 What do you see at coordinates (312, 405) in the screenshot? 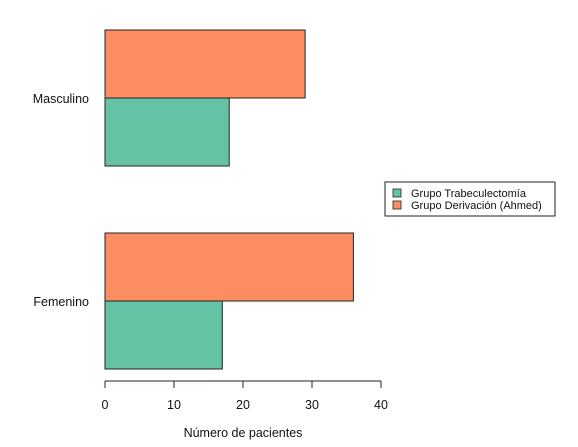
I see `x-tick-label-30: 30` at bounding box center [312, 405].